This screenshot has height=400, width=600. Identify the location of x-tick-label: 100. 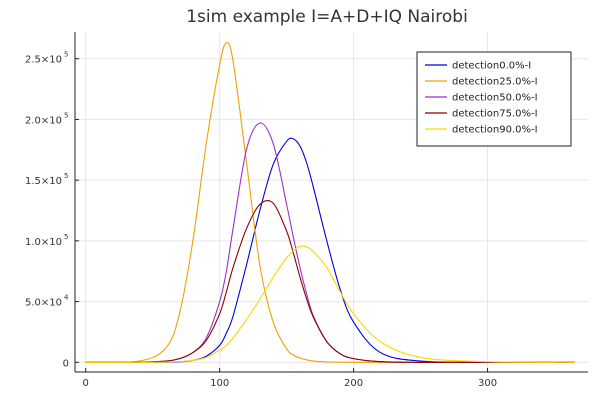
(219, 383).